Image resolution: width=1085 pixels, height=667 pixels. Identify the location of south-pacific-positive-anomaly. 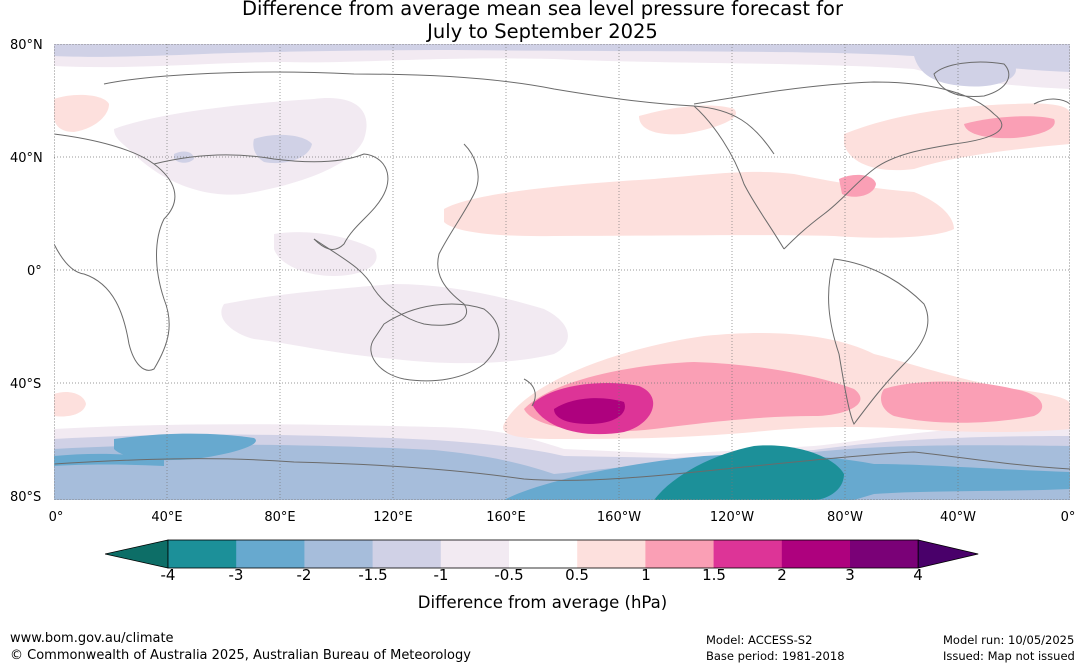
(562, 386).